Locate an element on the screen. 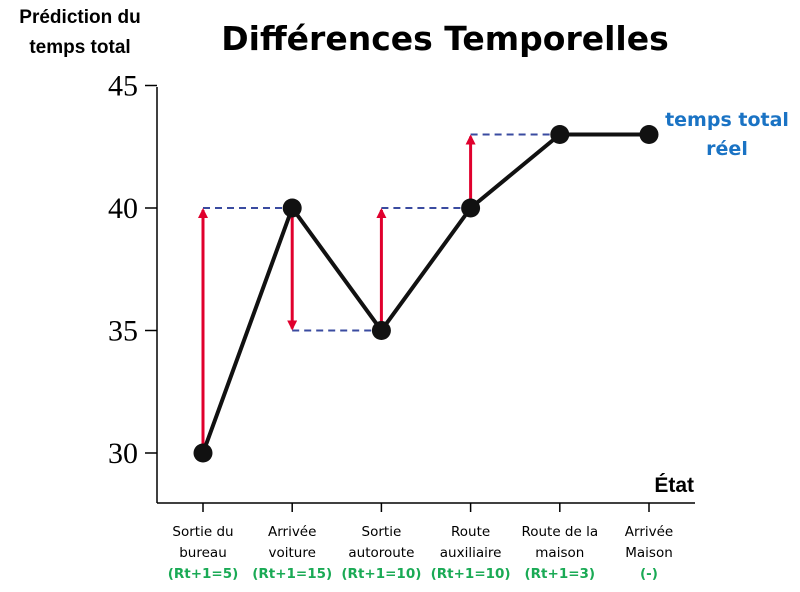  y-axis-label-line-2: temps total is located at coordinates (79, 47).